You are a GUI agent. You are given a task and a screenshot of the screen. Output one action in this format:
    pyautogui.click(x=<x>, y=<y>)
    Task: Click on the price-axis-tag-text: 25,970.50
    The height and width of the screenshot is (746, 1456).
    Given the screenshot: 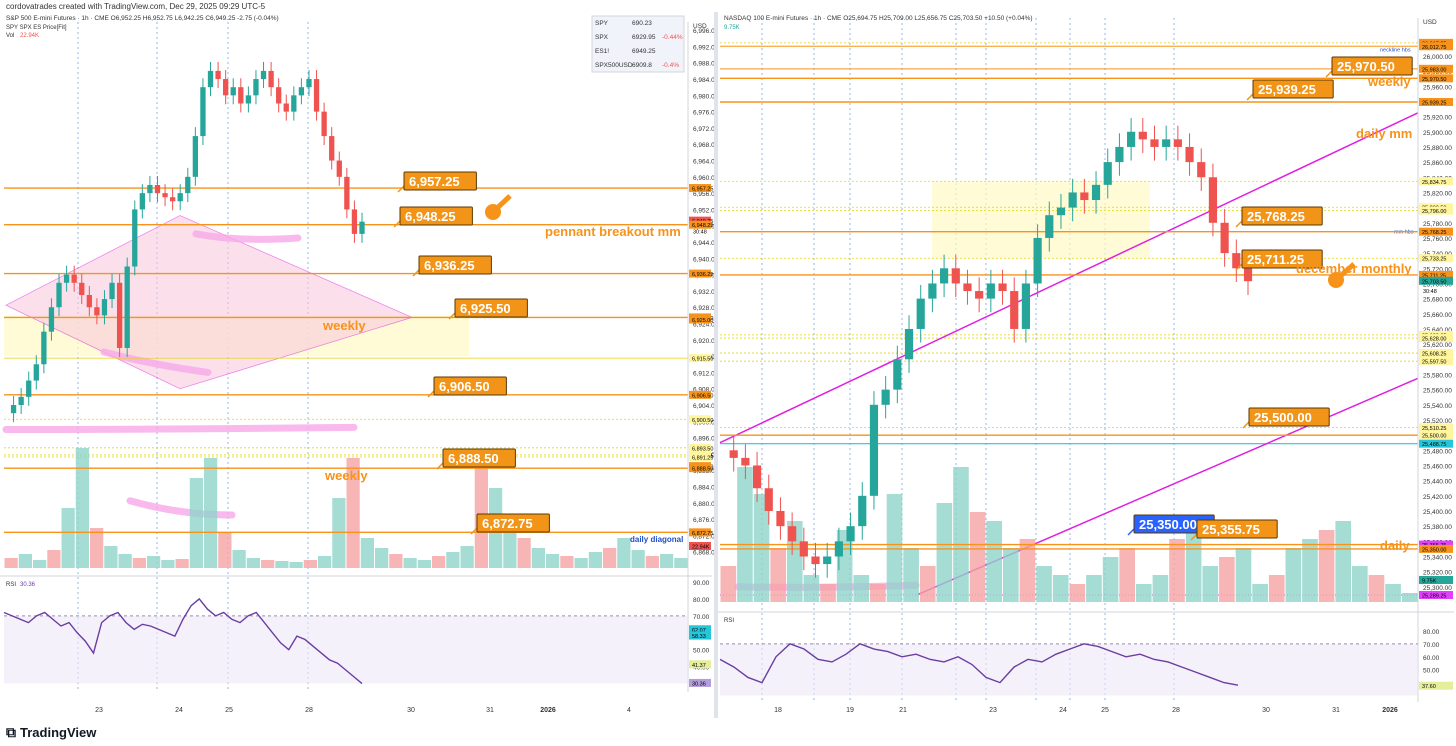 What is the action you would take?
    pyautogui.click(x=1434, y=80)
    